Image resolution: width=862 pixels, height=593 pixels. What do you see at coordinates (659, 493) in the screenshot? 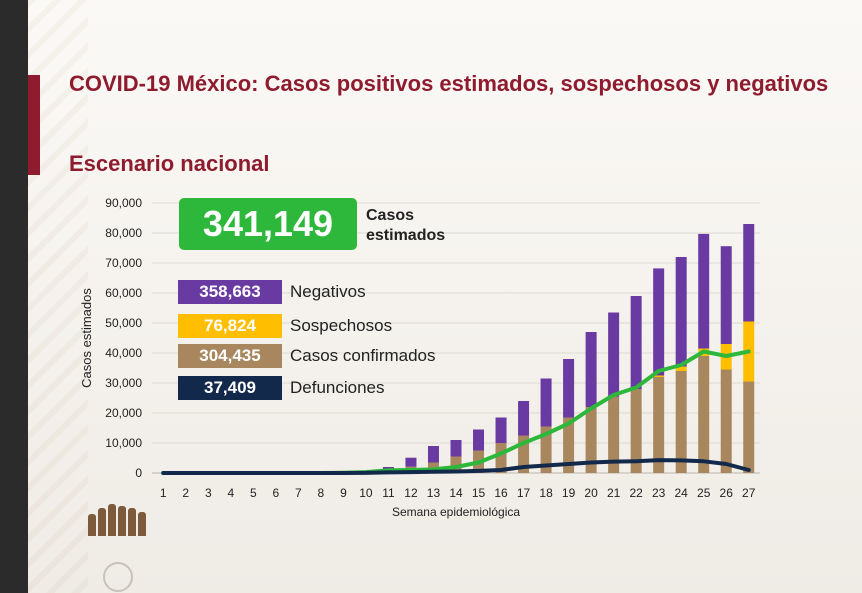
I see `x-tick-label: 23` at bounding box center [659, 493].